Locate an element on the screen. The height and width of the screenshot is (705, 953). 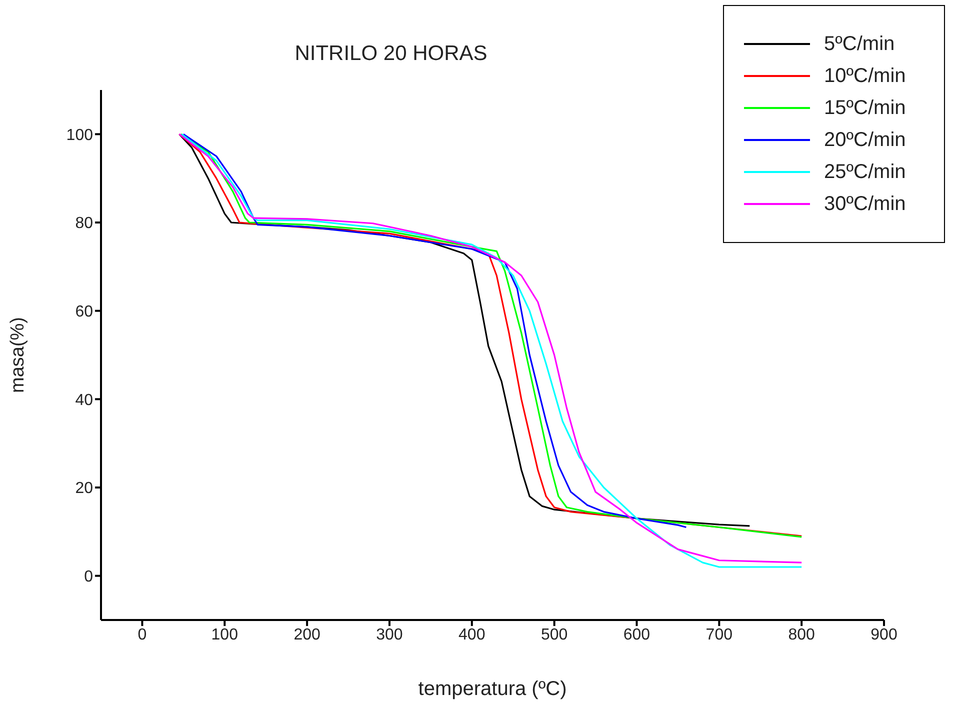
y-tick-label: 20 is located at coordinates (84, 489).